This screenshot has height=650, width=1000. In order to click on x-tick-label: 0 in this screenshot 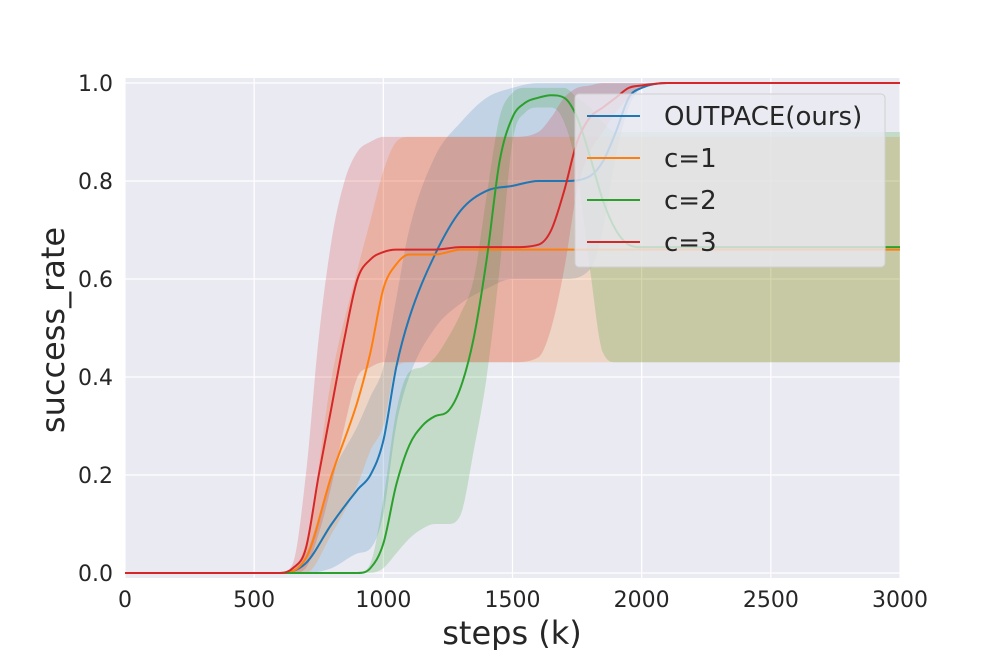, I will do `click(125, 600)`.